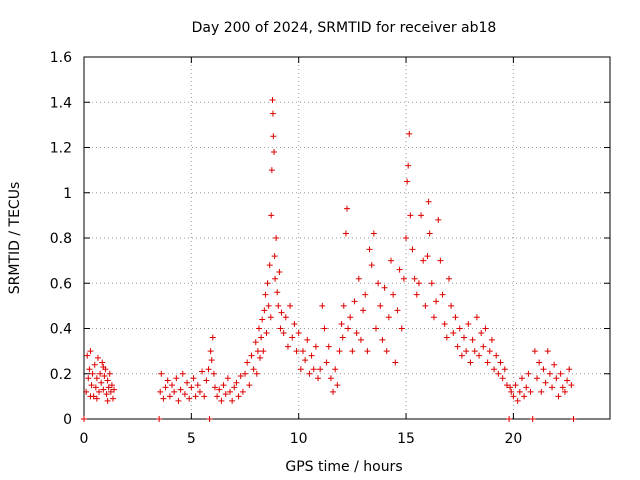 This screenshot has width=640, height=480. What do you see at coordinates (67, 194) in the screenshot?
I see `y-tick-label: 1` at bounding box center [67, 194].